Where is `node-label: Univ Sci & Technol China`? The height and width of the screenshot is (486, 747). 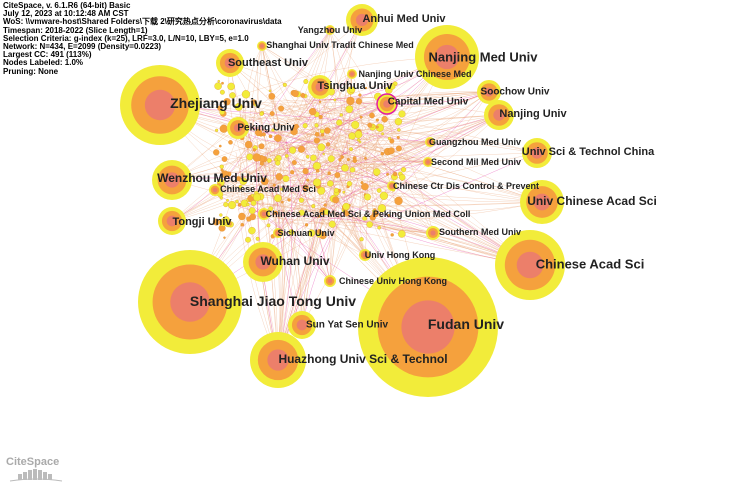
node-label: Univ Sci & Technol China is located at coordinates (588, 152).